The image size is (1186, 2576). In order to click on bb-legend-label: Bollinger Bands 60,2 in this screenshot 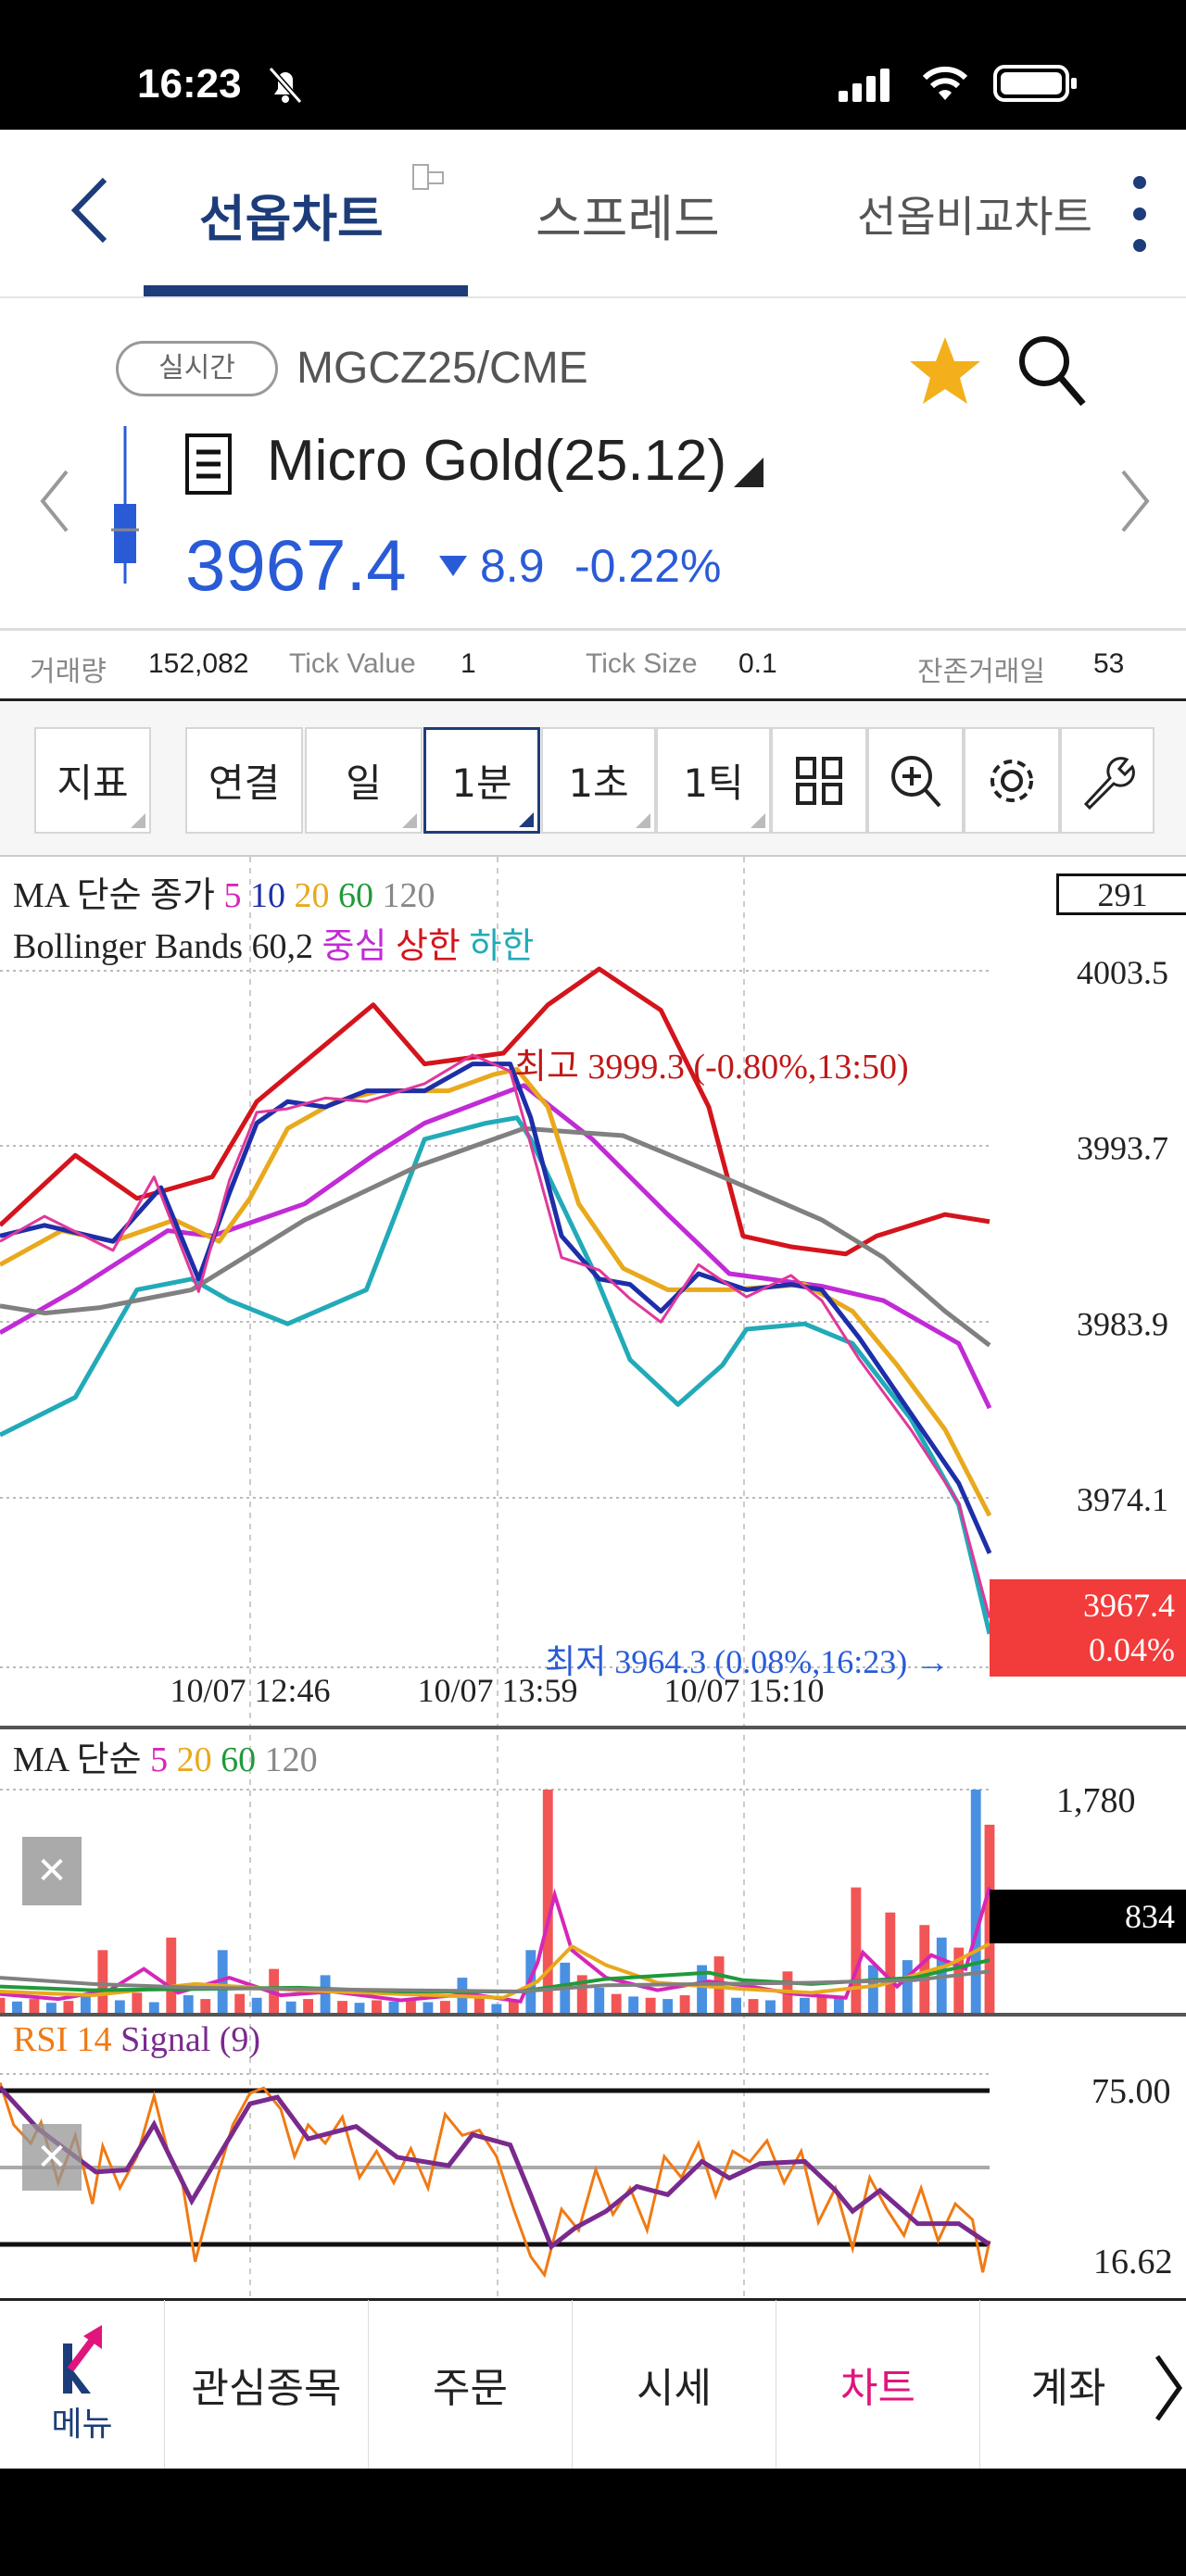, I will do `click(163, 946)`.